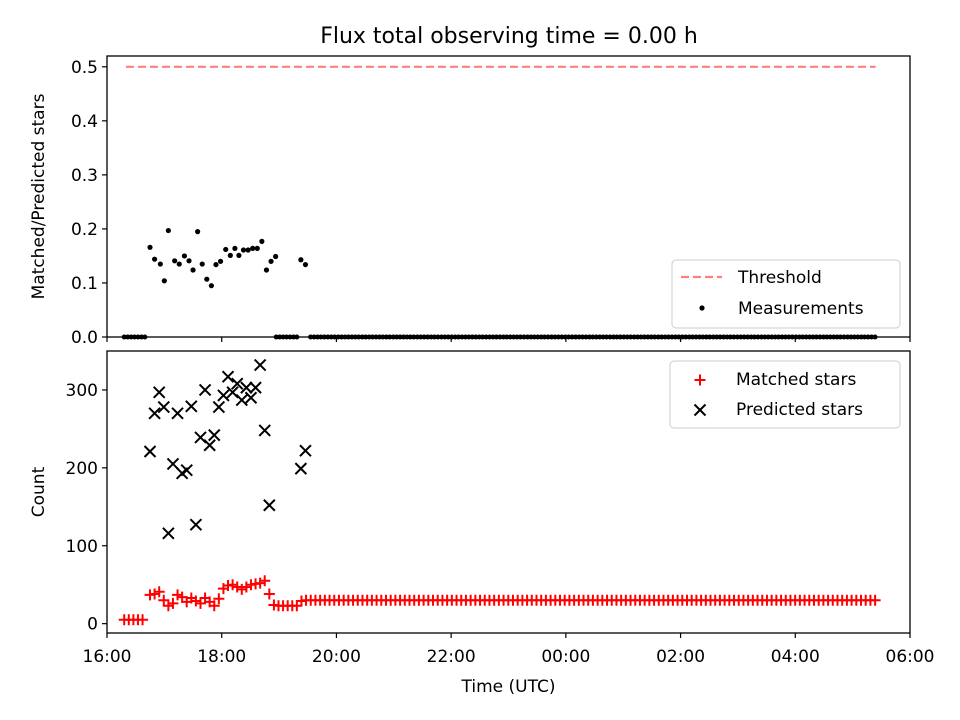 The image size is (960, 720). I want to click on y-tick-label: 0.1, so click(84, 284).